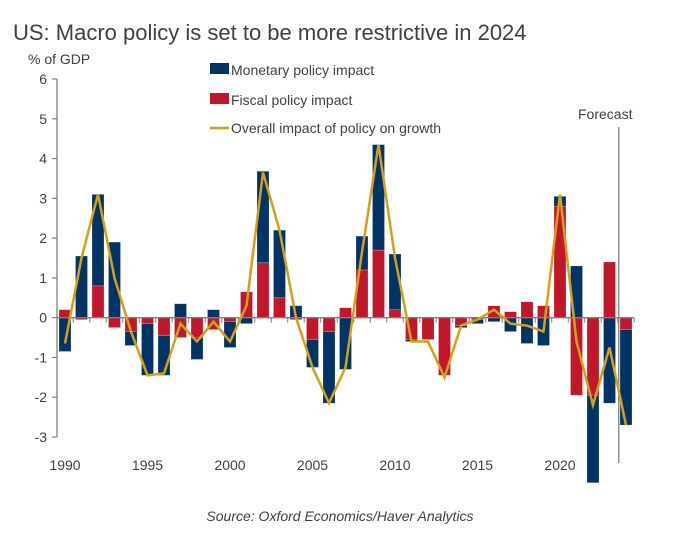 The width and height of the screenshot is (679, 536). I want to click on y-tick-label: 4, so click(43, 159).